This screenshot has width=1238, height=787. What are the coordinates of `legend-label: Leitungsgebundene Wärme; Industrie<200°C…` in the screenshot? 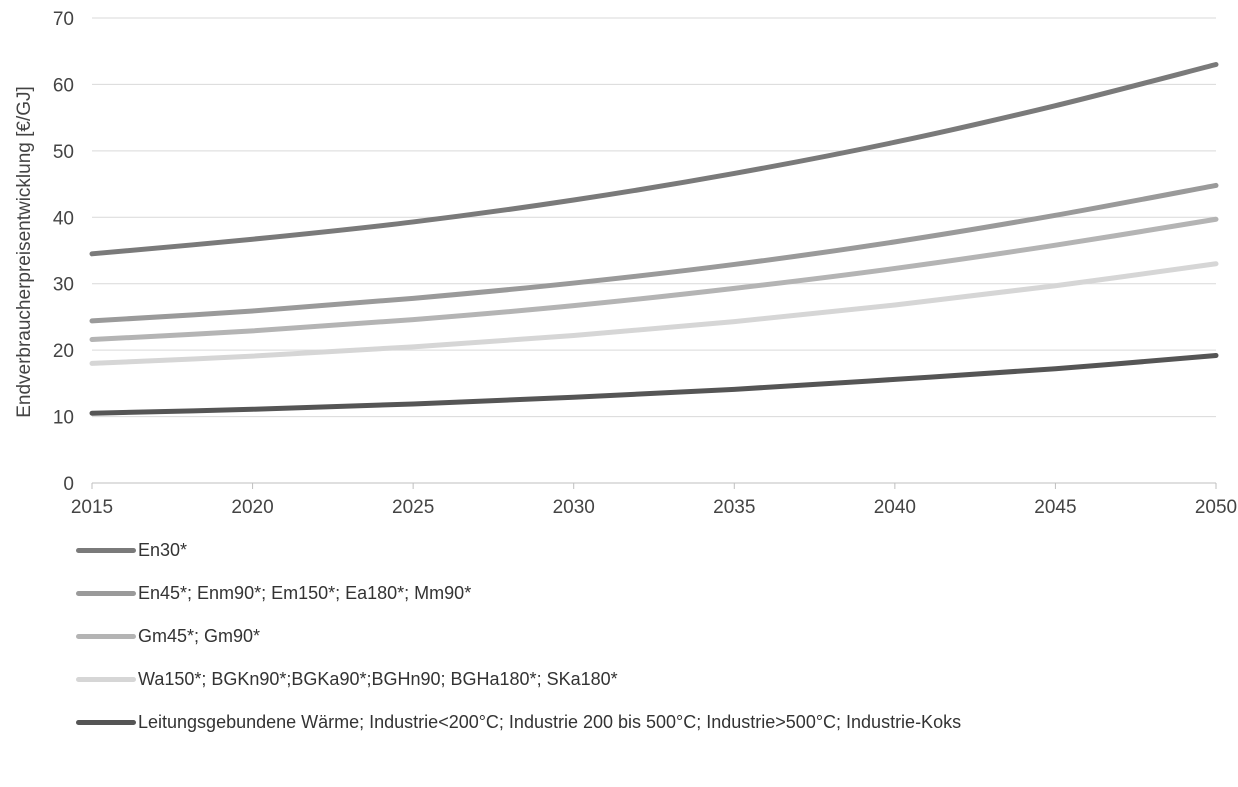 It's located at (550, 722).